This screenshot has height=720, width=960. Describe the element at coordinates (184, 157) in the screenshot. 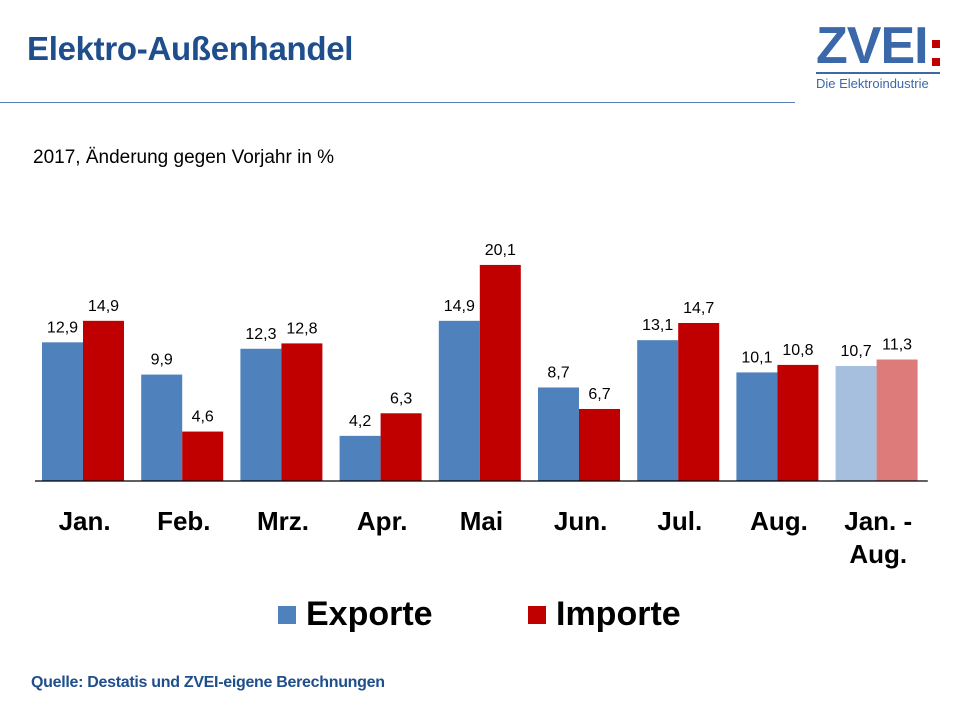

I see `chart-subtitle: 2017, Änderung gegen Vorjahr in %` at that location.